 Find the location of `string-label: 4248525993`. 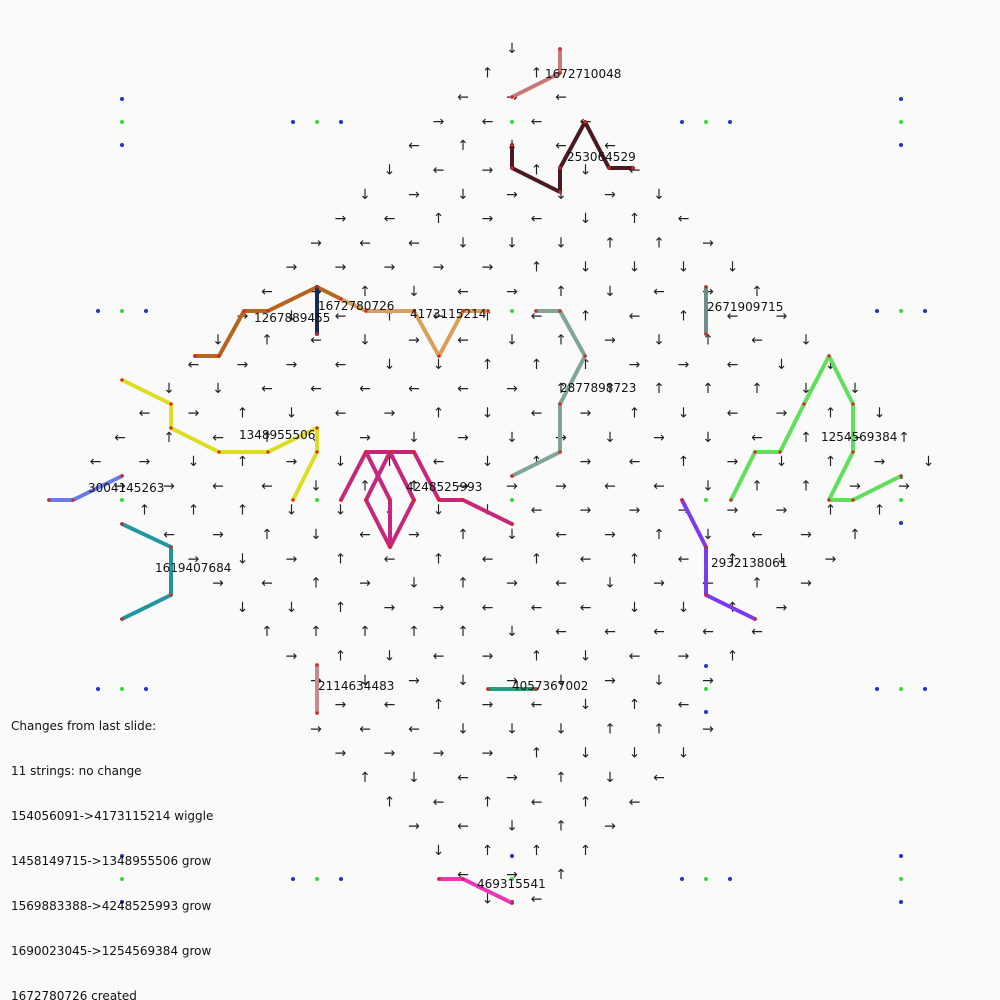

string-label: 4248525993 is located at coordinates (444, 487).